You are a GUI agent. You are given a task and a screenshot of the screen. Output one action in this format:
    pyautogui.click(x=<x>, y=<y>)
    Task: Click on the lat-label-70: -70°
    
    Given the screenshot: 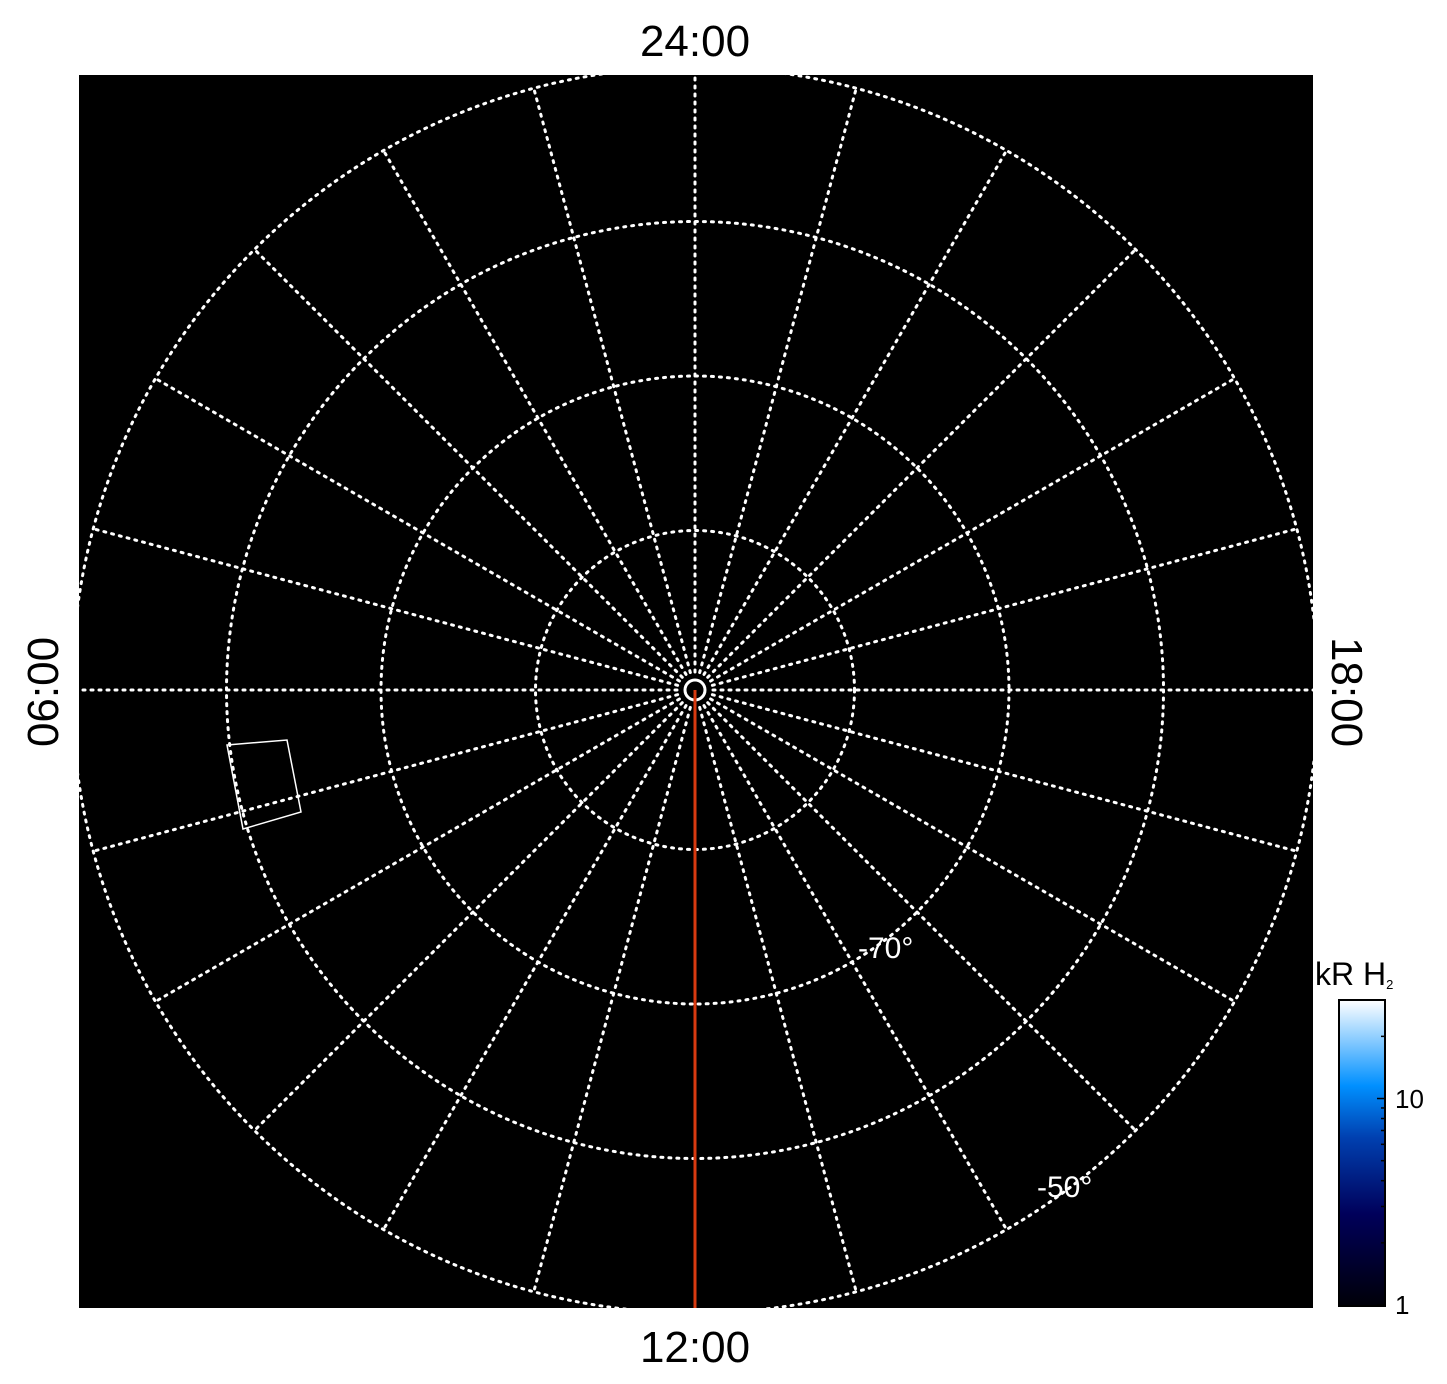 What is the action you would take?
    pyautogui.click(x=885, y=948)
    